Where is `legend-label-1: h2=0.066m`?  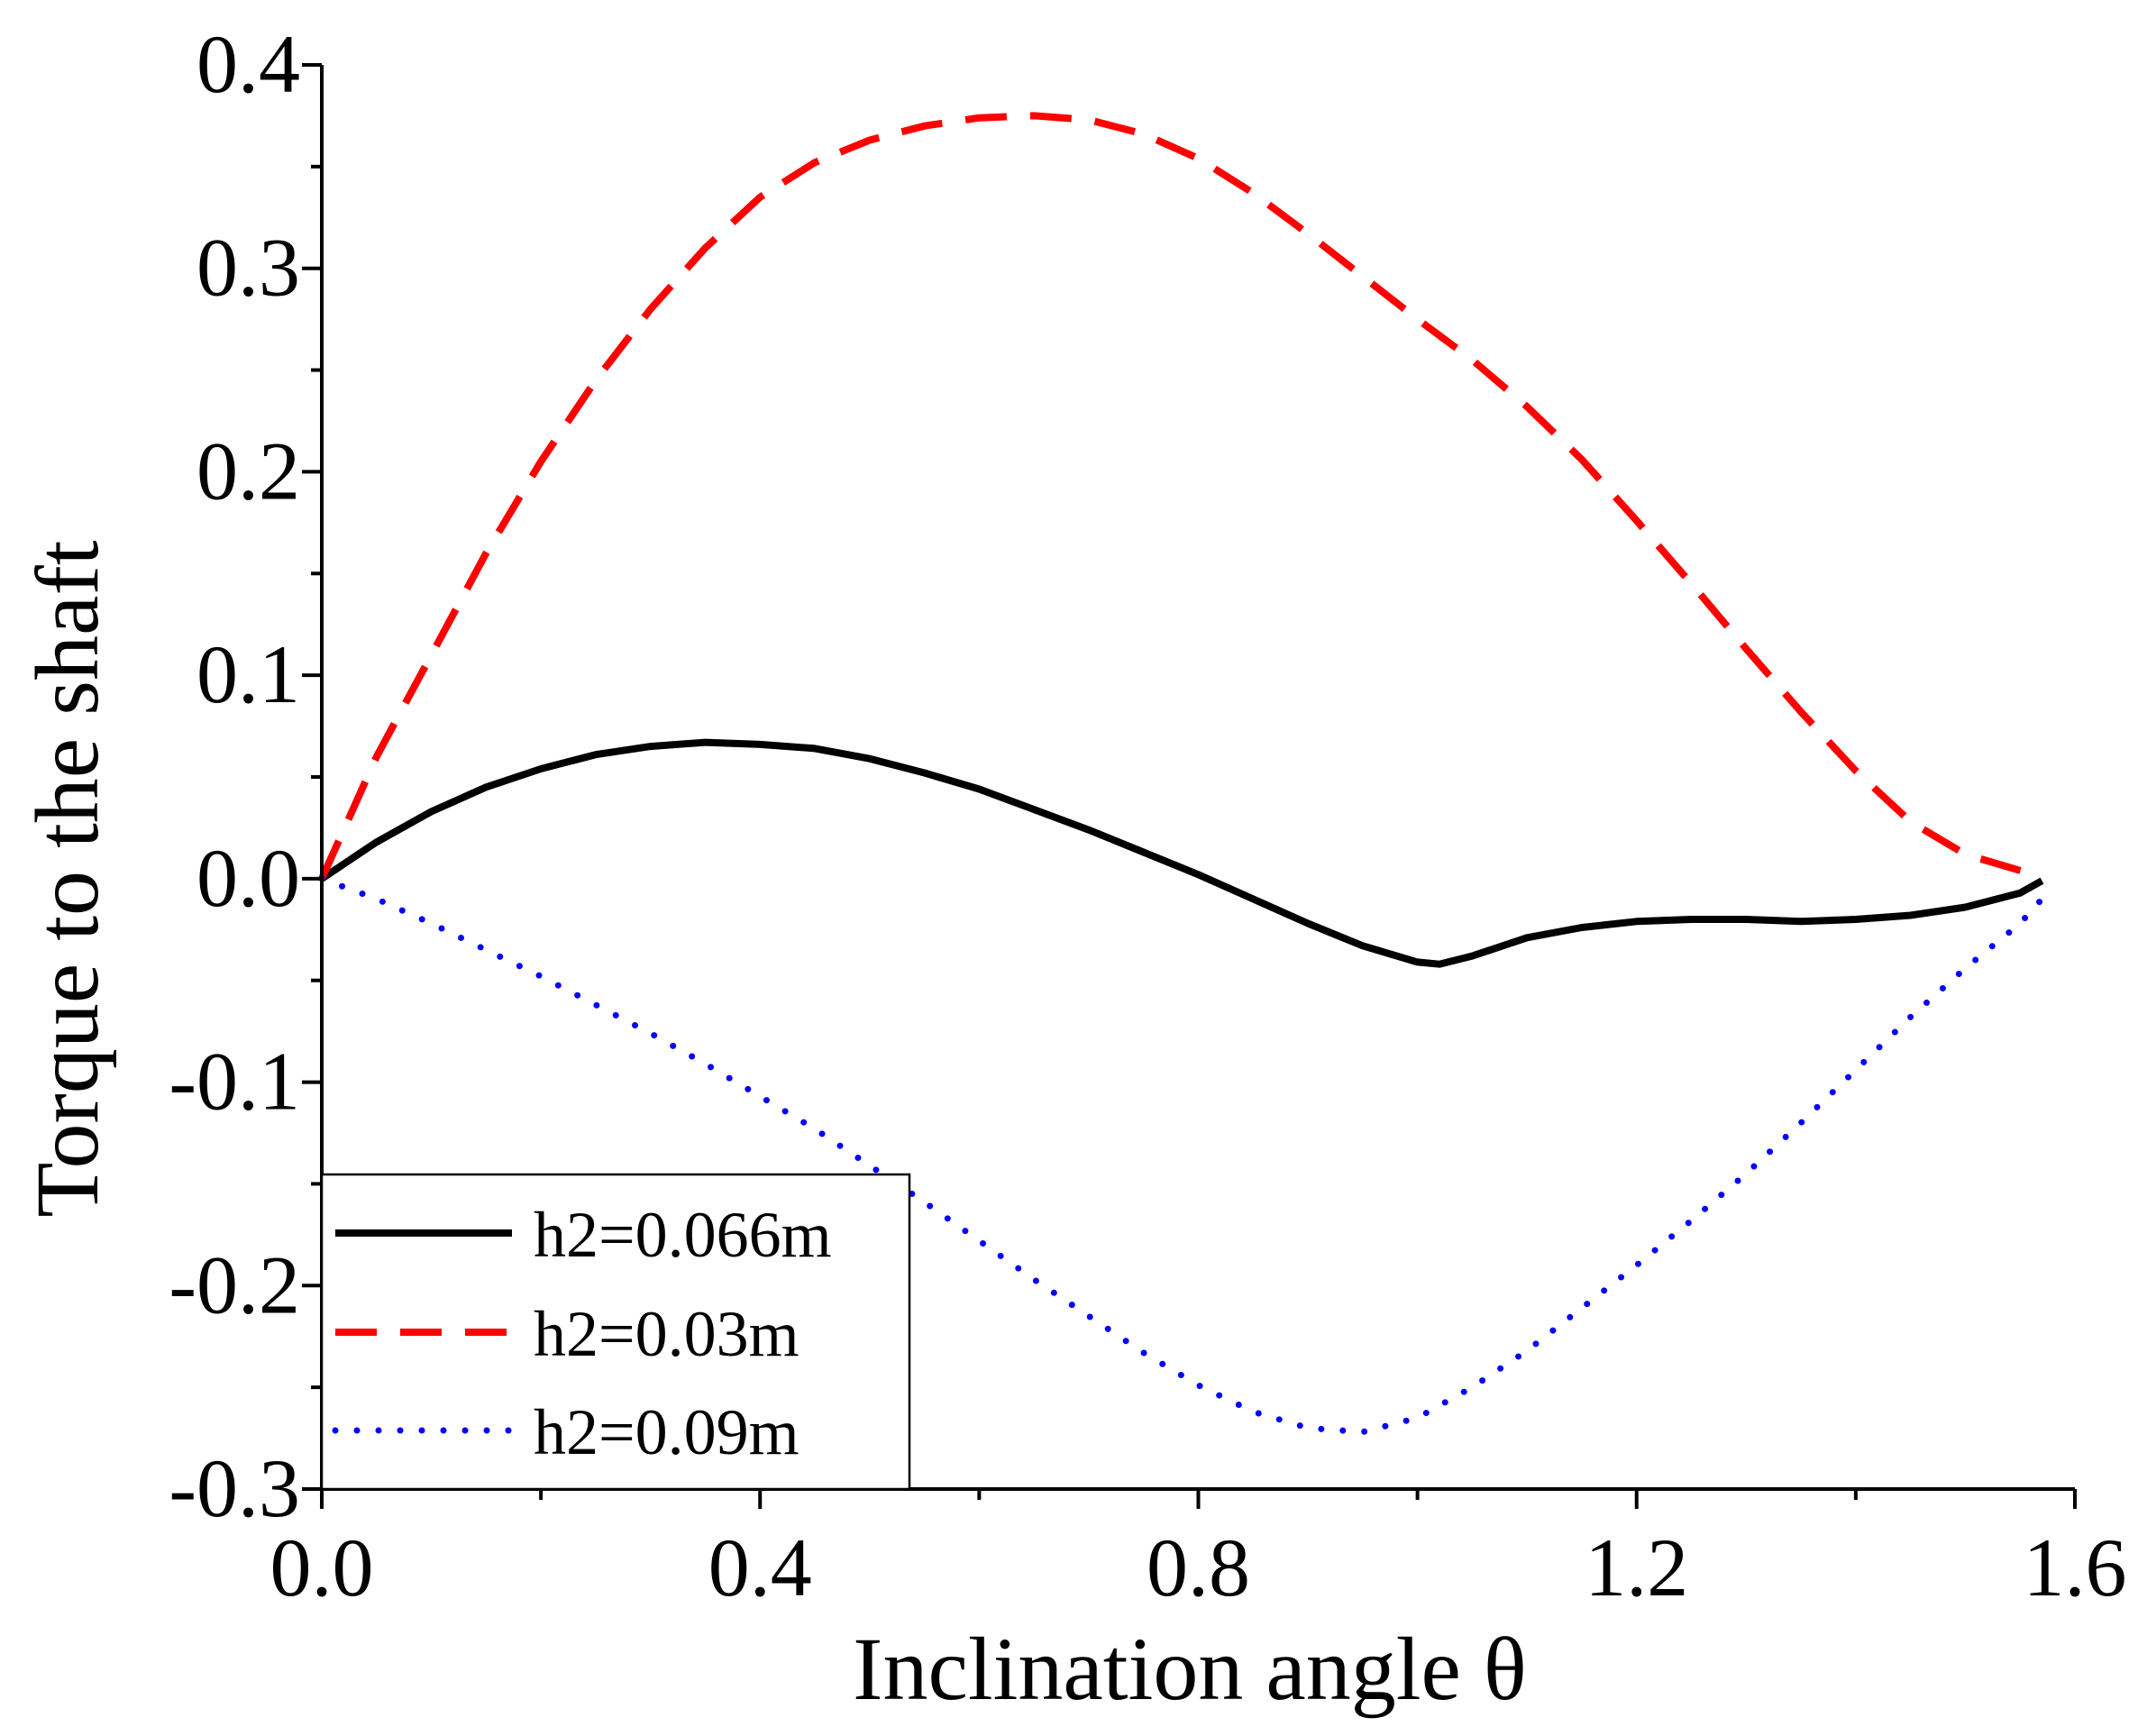
legend-label-1: h2=0.066m is located at coordinates (683, 1235).